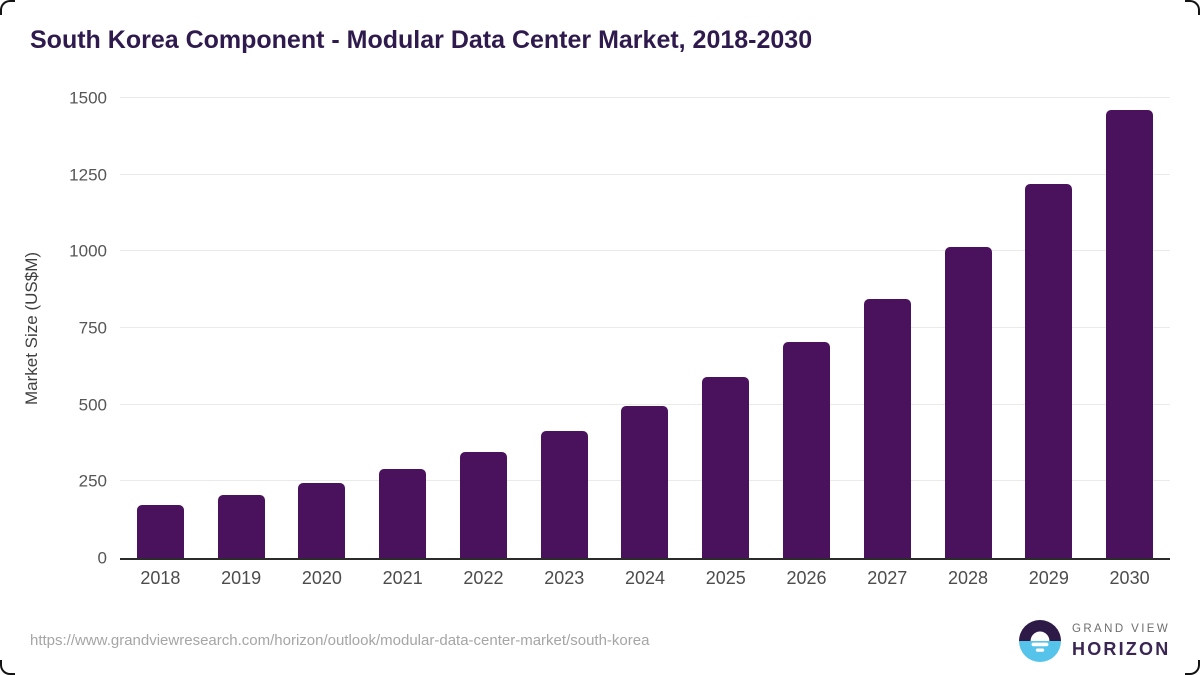 This screenshot has width=1200, height=675. Describe the element at coordinates (806, 578) in the screenshot. I see `x-tick-label: 2026` at that location.